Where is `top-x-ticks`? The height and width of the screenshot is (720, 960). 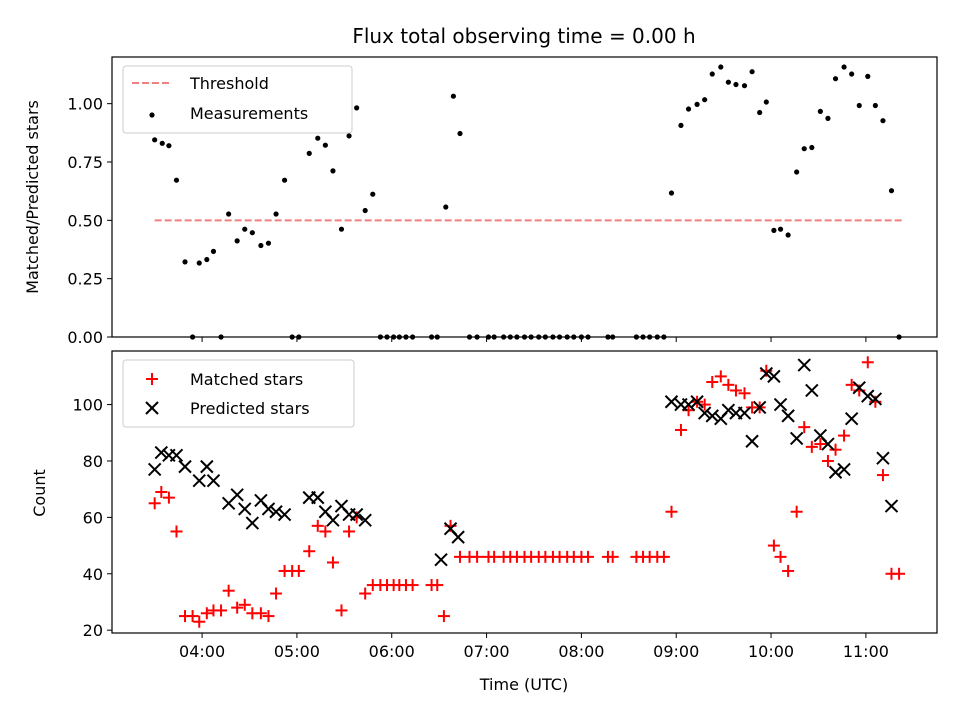
top-x-ticks is located at coordinates (534, 339).